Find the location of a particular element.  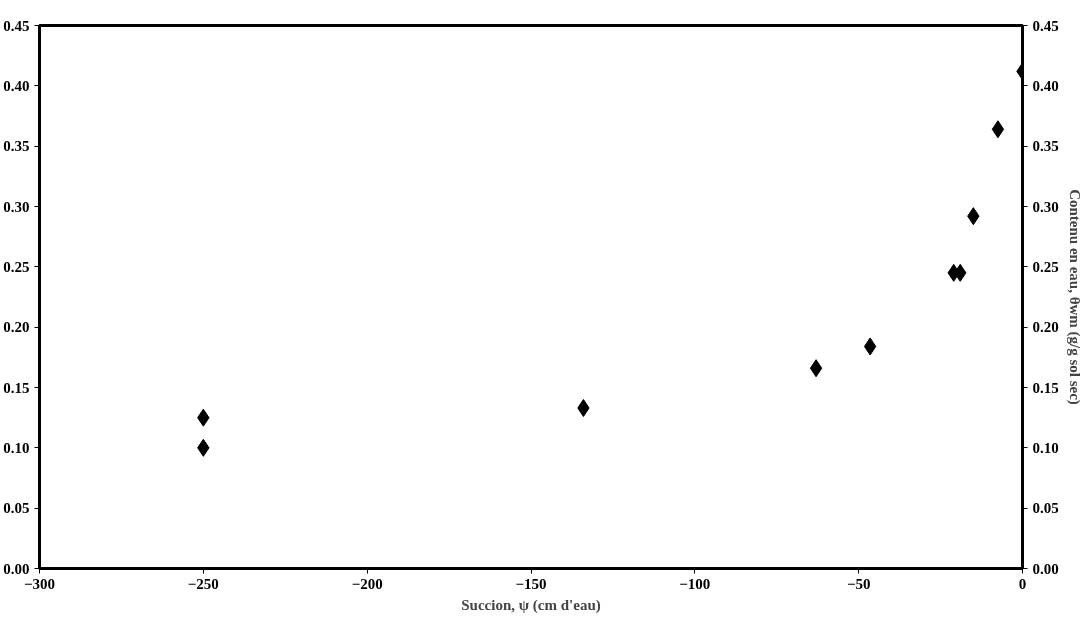

y-tick-label: 0.45 is located at coordinates (16, 25).